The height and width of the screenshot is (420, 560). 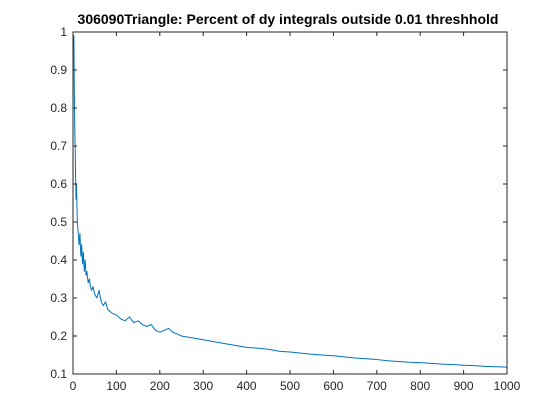 What do you see at coordinates (58, 336) in the screenshot?
I see `y-tick-label: 0.2` at bounding box center [58, 336].